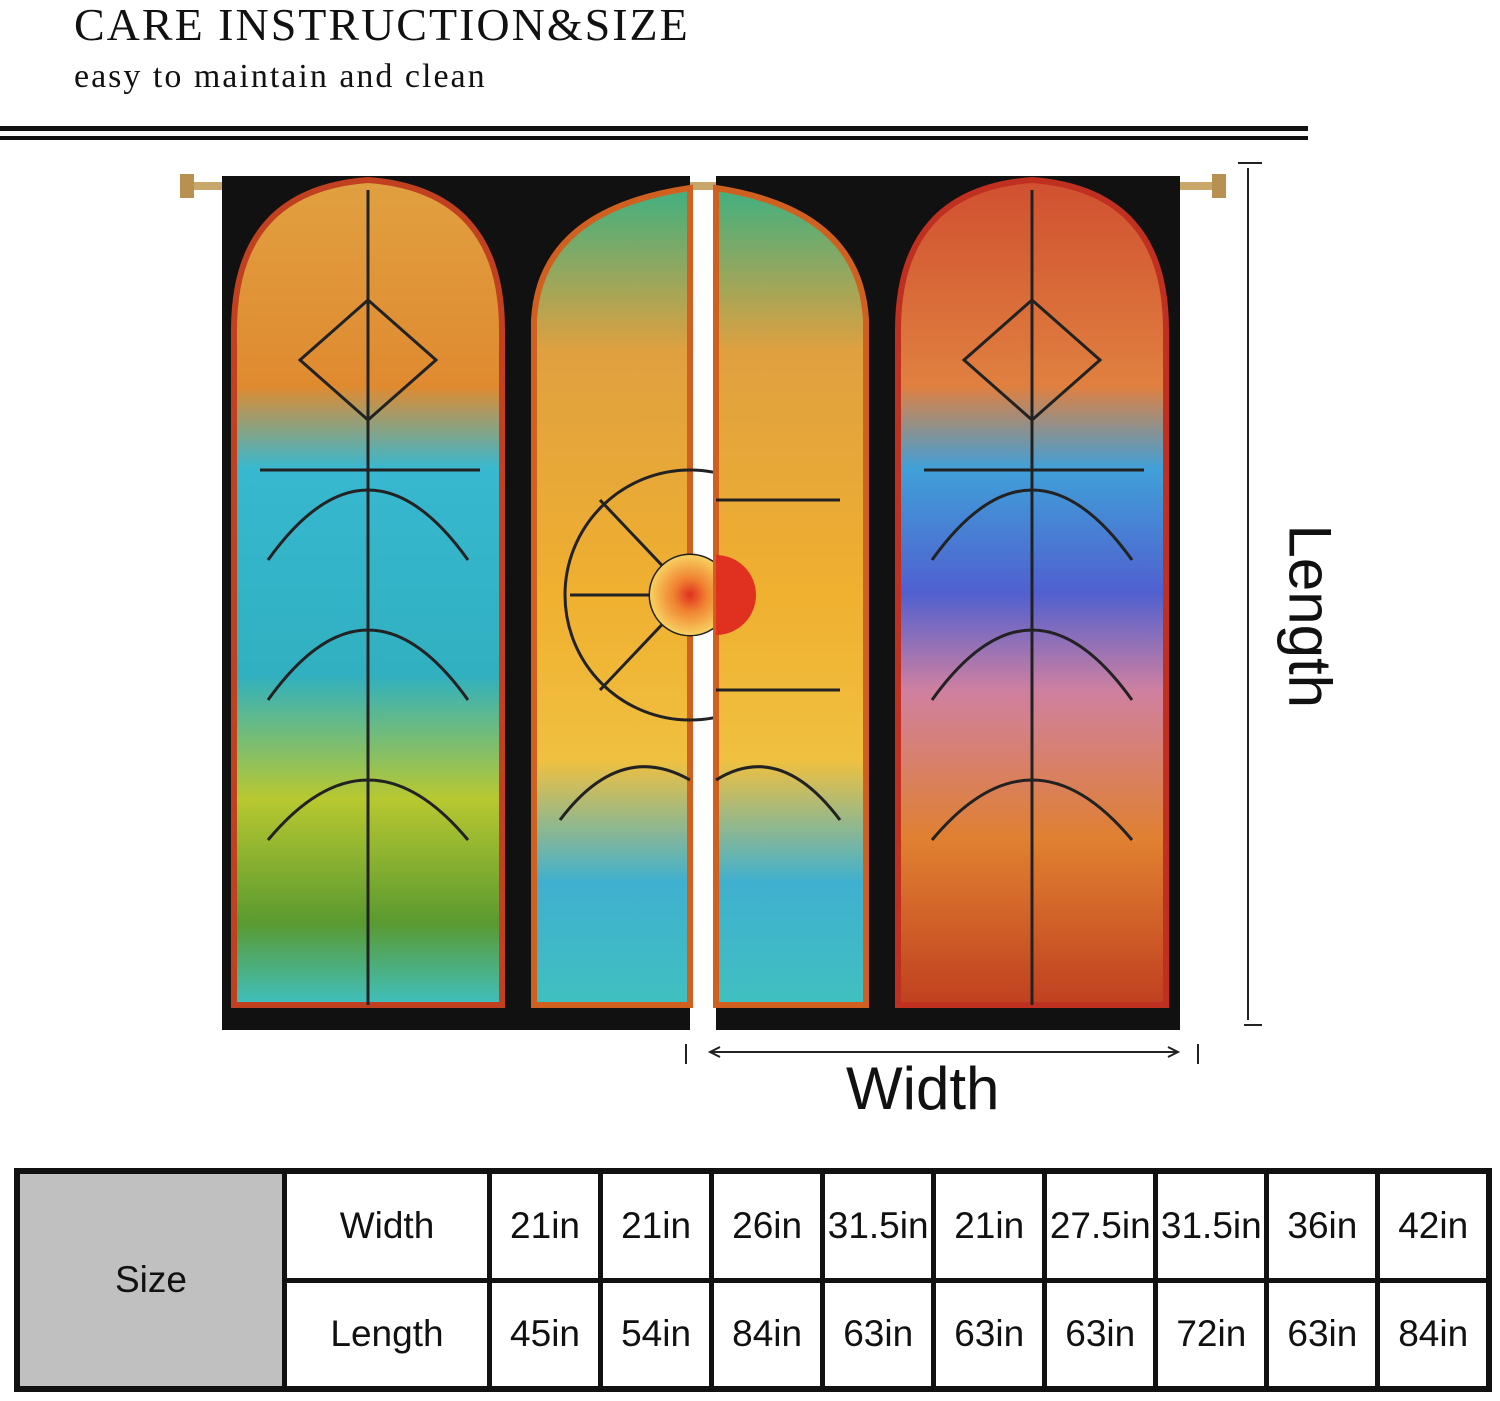 Image resolution: width=1500 pixels, height=1401 pixels. I want to click on width-cell: 27.5in, so click(1100, 1225).